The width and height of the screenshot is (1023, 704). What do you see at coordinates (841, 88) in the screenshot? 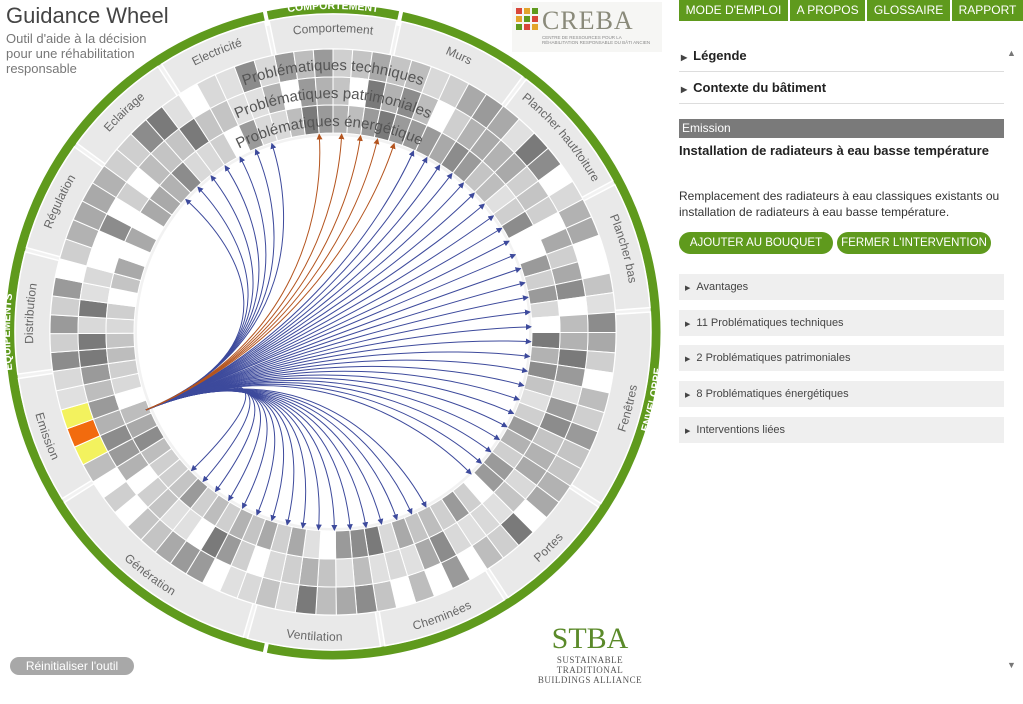
I see `context-toggle: ▶ Contexte du bâtiment` at bounding box center [841, 88].